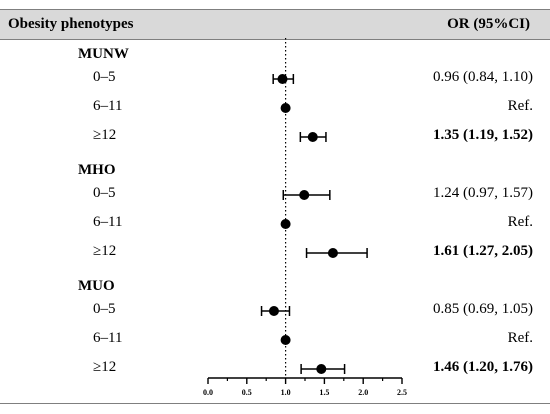 The height and width of the screenshot is (414, 550). What do you see at coordinates (275, 403) in the screenshot?
I see `bottom-rule` at bounding box center [275, 403].